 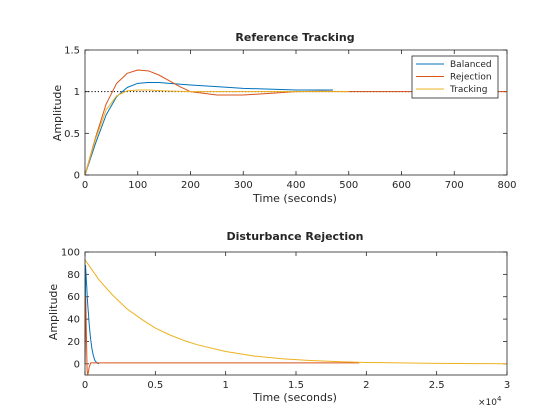 What do you see at coordinates (294, 236) in the screenshot?
I see `disturbance-rejection-title: Disturbance Rejection` at bounding box center [294, 236].